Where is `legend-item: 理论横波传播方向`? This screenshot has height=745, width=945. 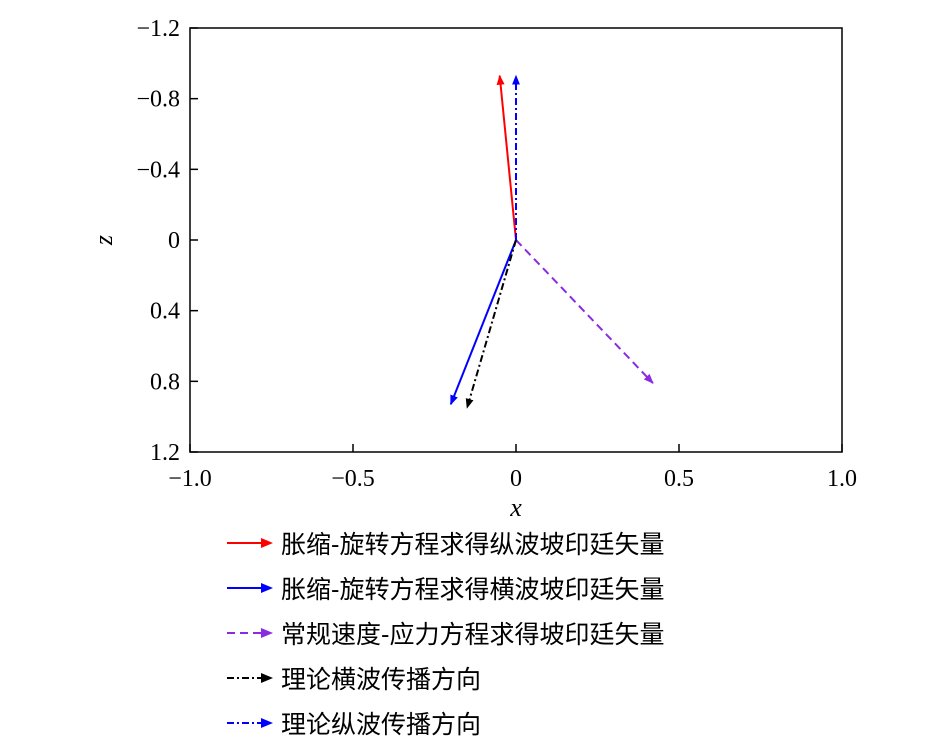 legend-item: 理论横波传播方向 is located at coordinates (444, 677).